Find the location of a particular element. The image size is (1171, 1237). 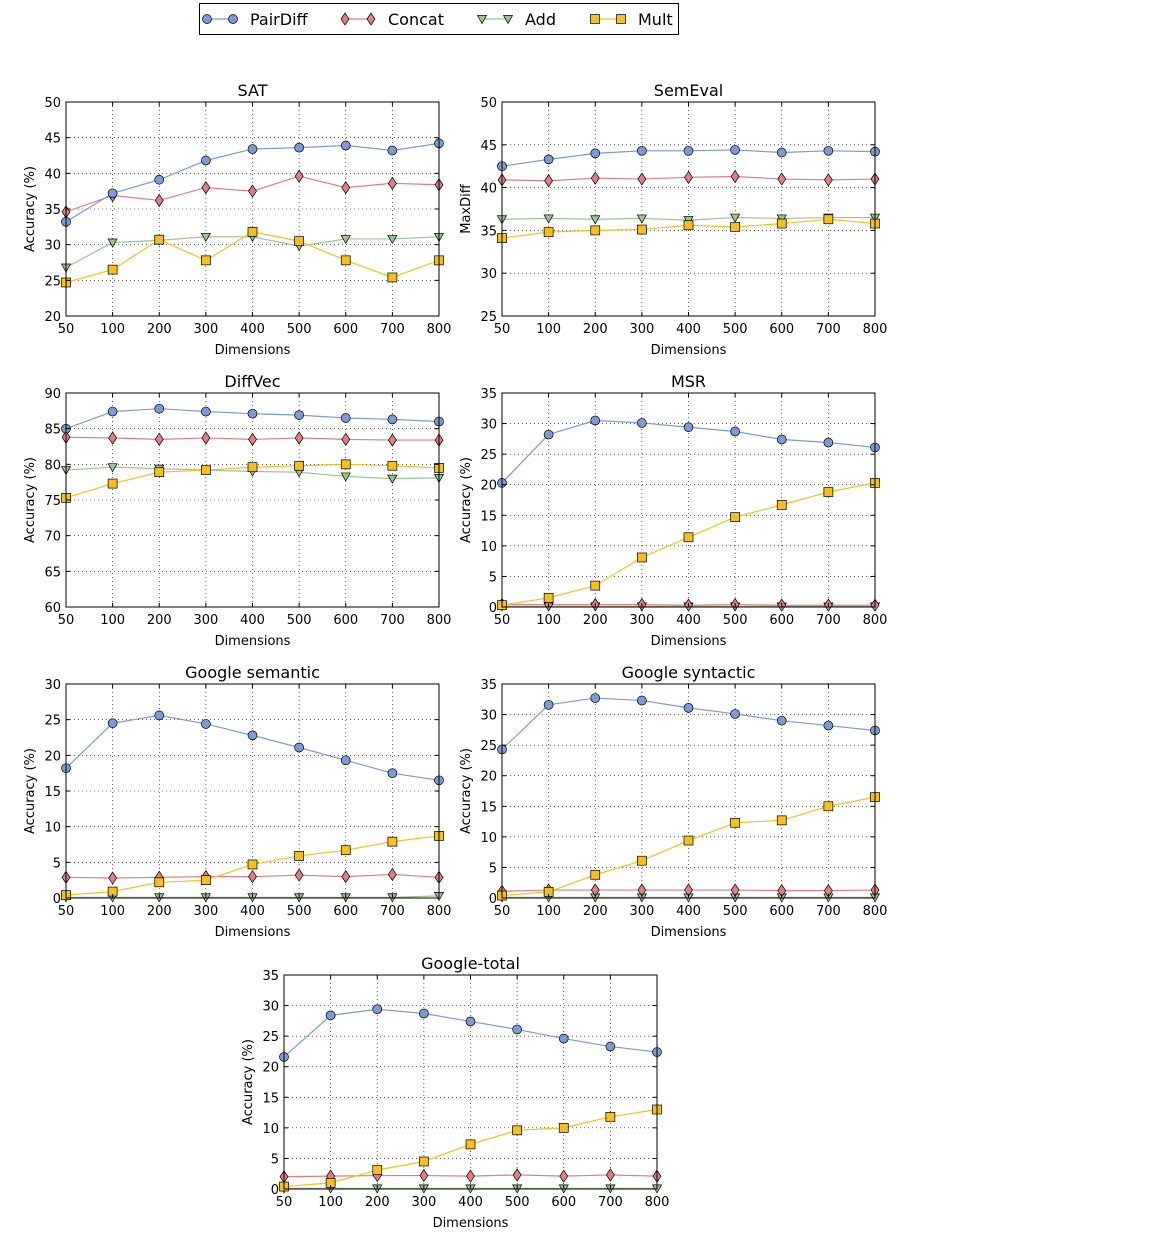

legend-label-add: Add is located at coordinates (540, 19).